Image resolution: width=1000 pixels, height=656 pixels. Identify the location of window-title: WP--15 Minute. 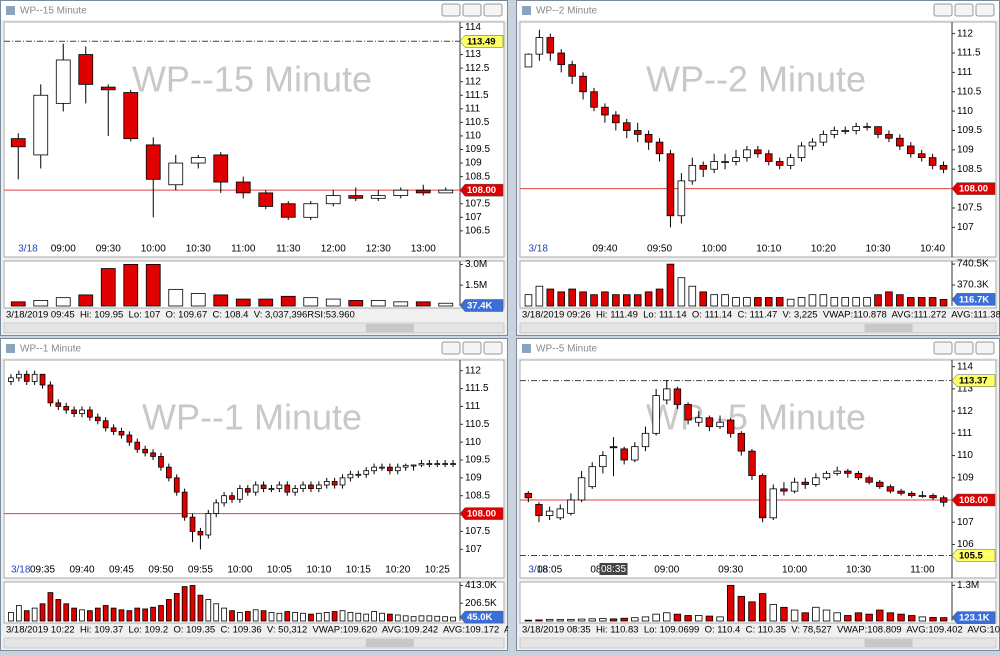
(53, 11).